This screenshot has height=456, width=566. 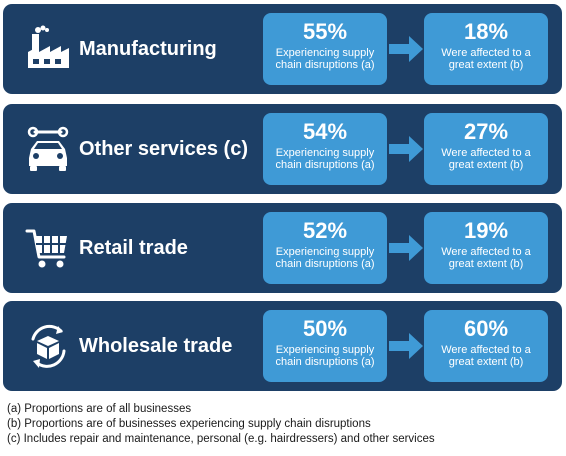 I want to click on extent-box: 60% Were affected to a great extent (b), so click(x=486, y=346).